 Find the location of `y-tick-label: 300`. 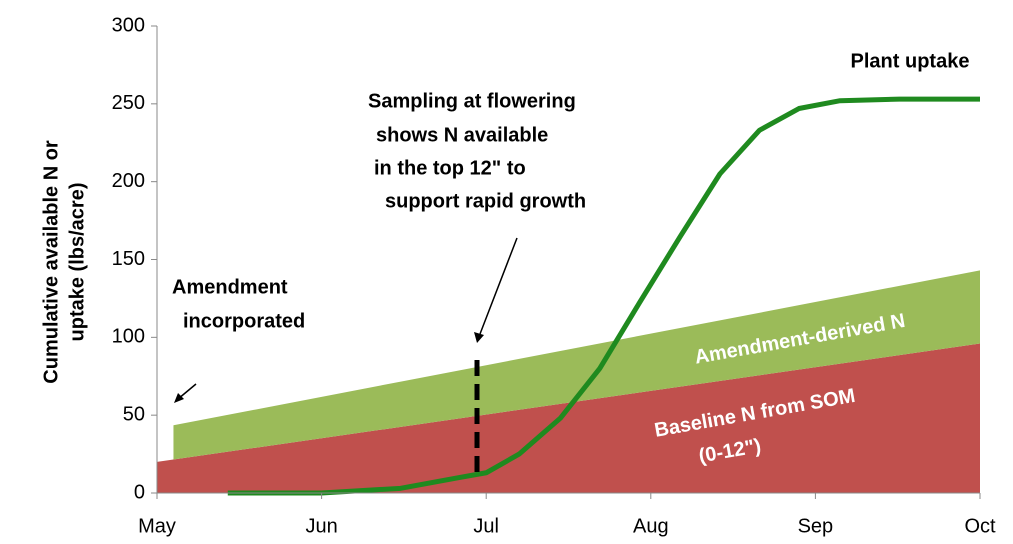

y-tick-label: 300 is located at coordinates (128, 25).